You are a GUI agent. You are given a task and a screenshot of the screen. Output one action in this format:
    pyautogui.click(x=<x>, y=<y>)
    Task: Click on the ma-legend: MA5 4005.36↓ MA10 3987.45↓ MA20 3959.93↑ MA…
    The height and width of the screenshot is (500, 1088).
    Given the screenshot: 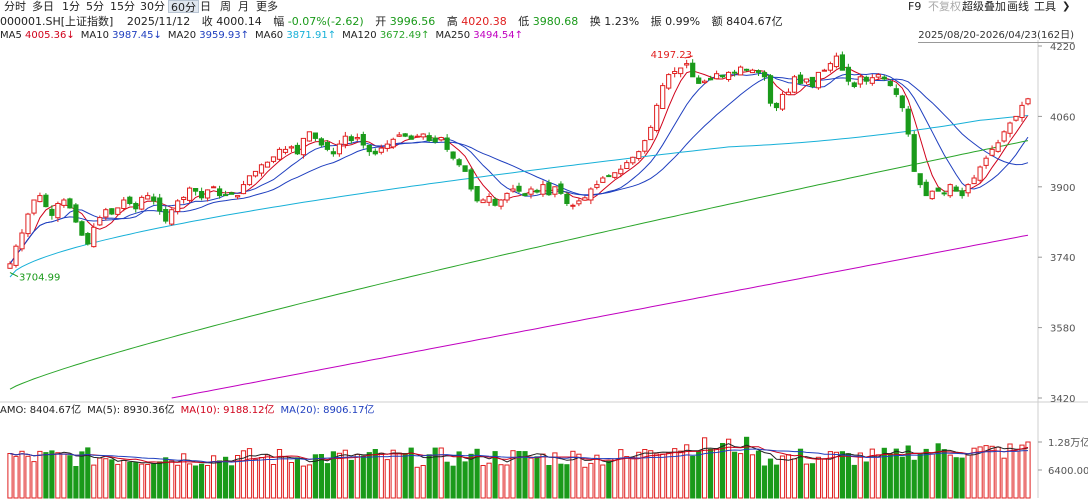 What is the action you would take?
    pyautogui.click(x=261, y=36)
    